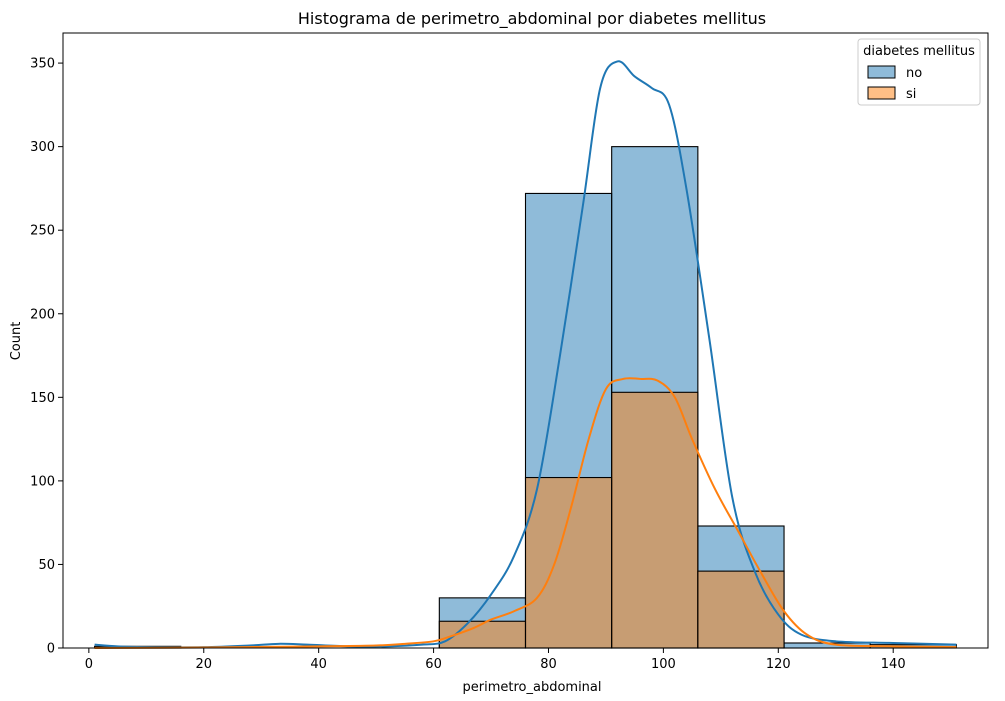 This screenshot has width=1005, height=701. I want to click on y-tick-label: 250, so click(42, 231).